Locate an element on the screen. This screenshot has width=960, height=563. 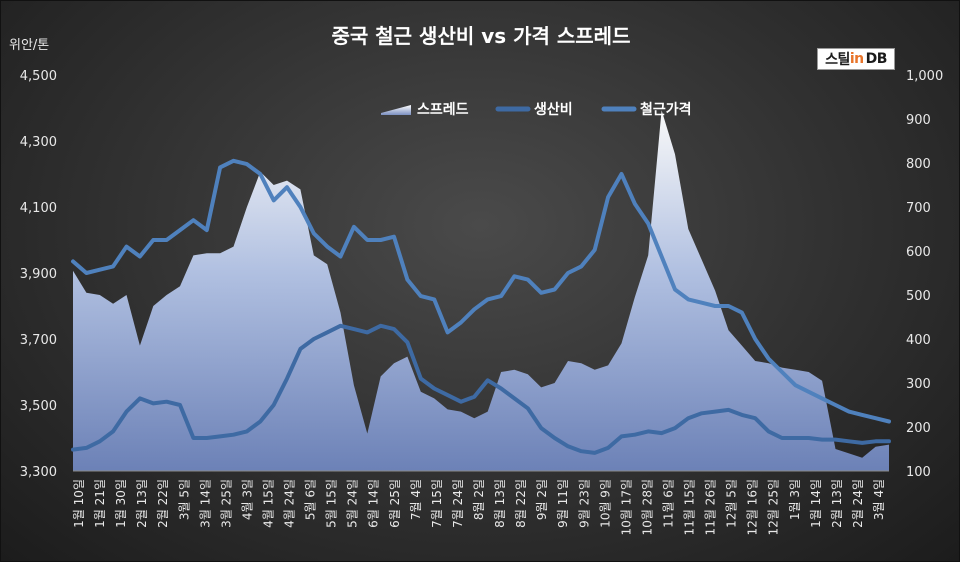
left-tick-label: 3,500 is located at coordinates (38, 406).